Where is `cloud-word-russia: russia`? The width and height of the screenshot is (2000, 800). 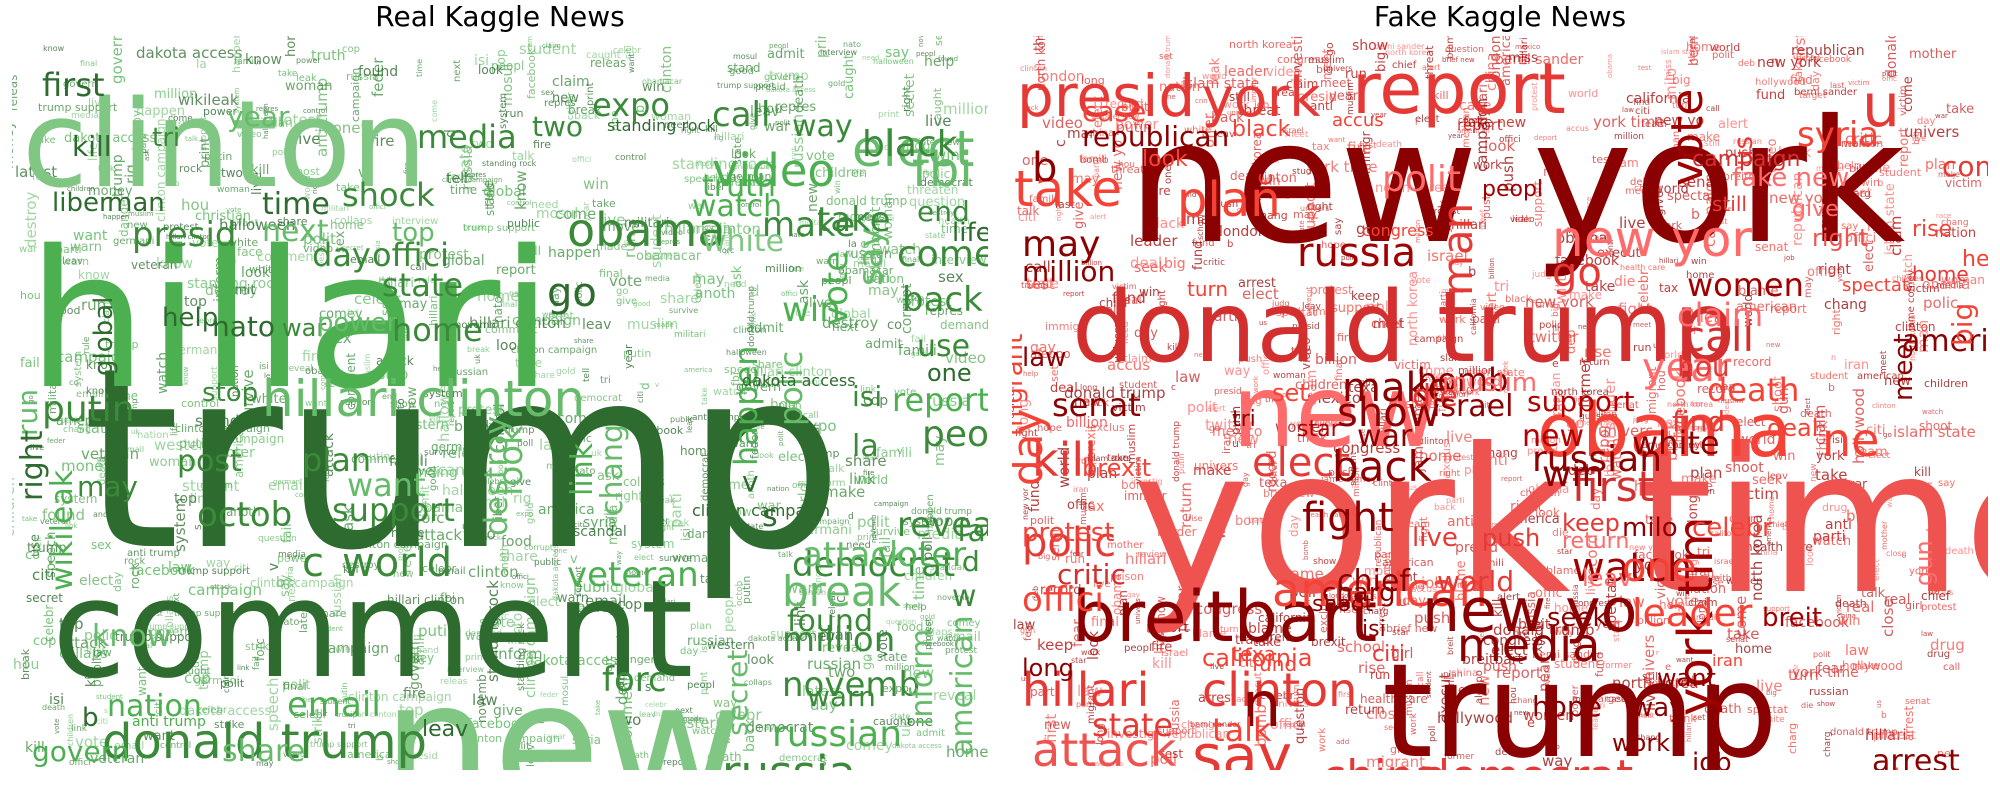 cloud-word-russia: russia is located at coordinates (948, 401).